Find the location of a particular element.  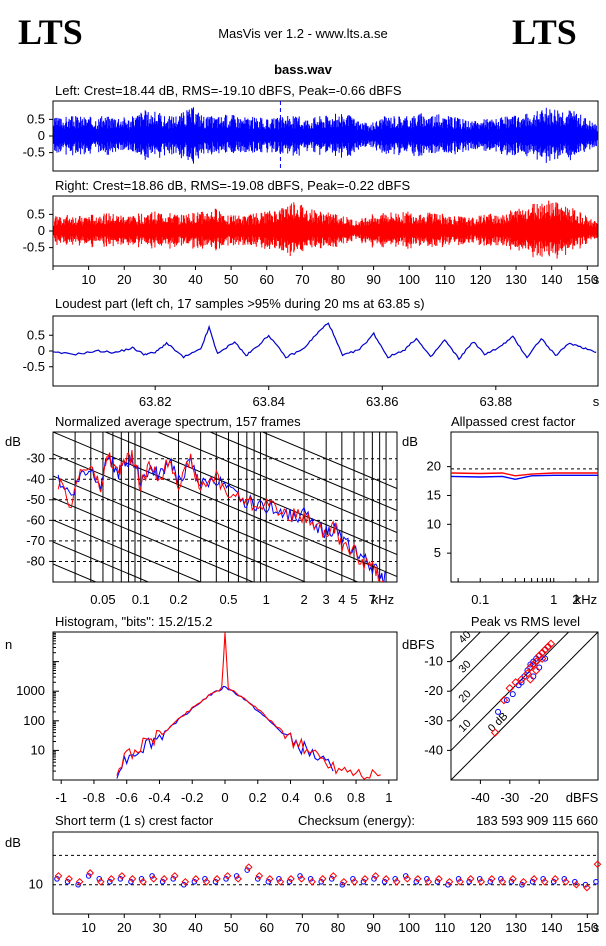

loudest-part-ytick-label: 0.5 is located at coordinates (36, 334).